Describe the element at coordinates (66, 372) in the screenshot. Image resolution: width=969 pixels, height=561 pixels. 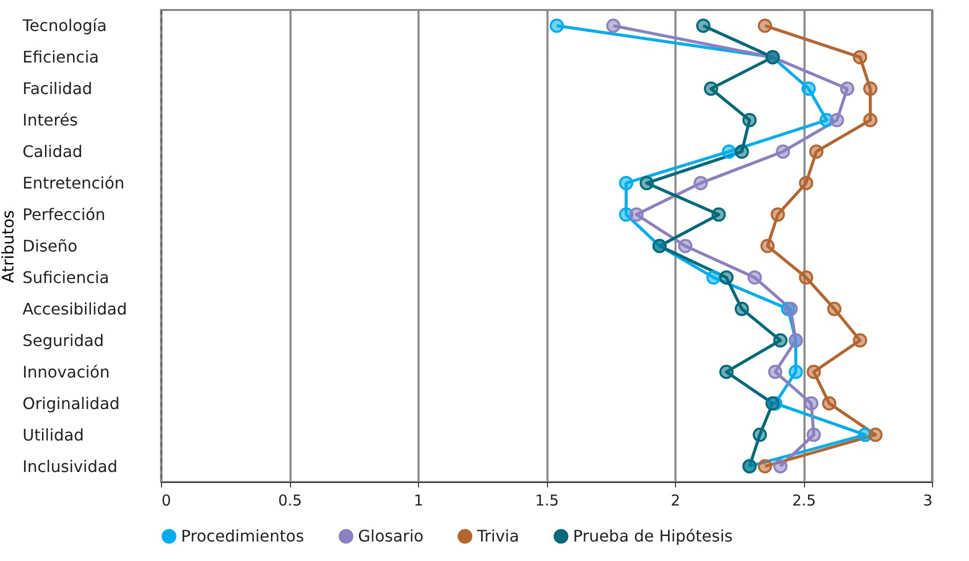
I see `y-tick-label: Innovación` at that location.